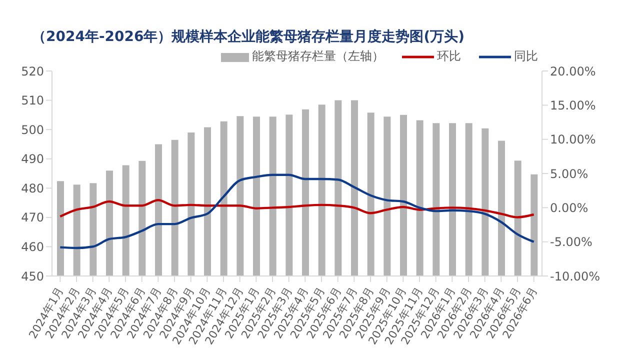  I want to click on y2-tick-label: 20.00%, so click(573, 71).